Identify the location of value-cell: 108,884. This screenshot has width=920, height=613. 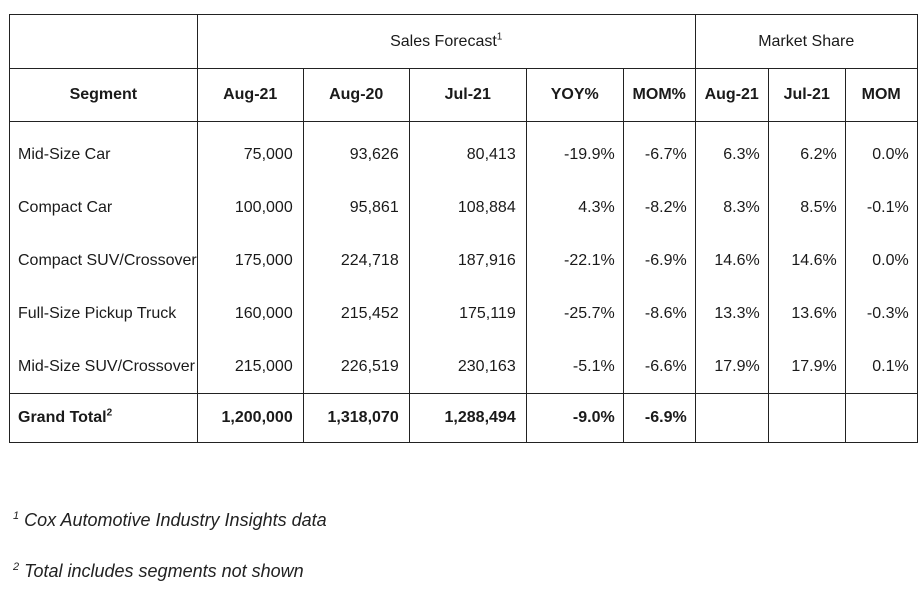
(467, 207).